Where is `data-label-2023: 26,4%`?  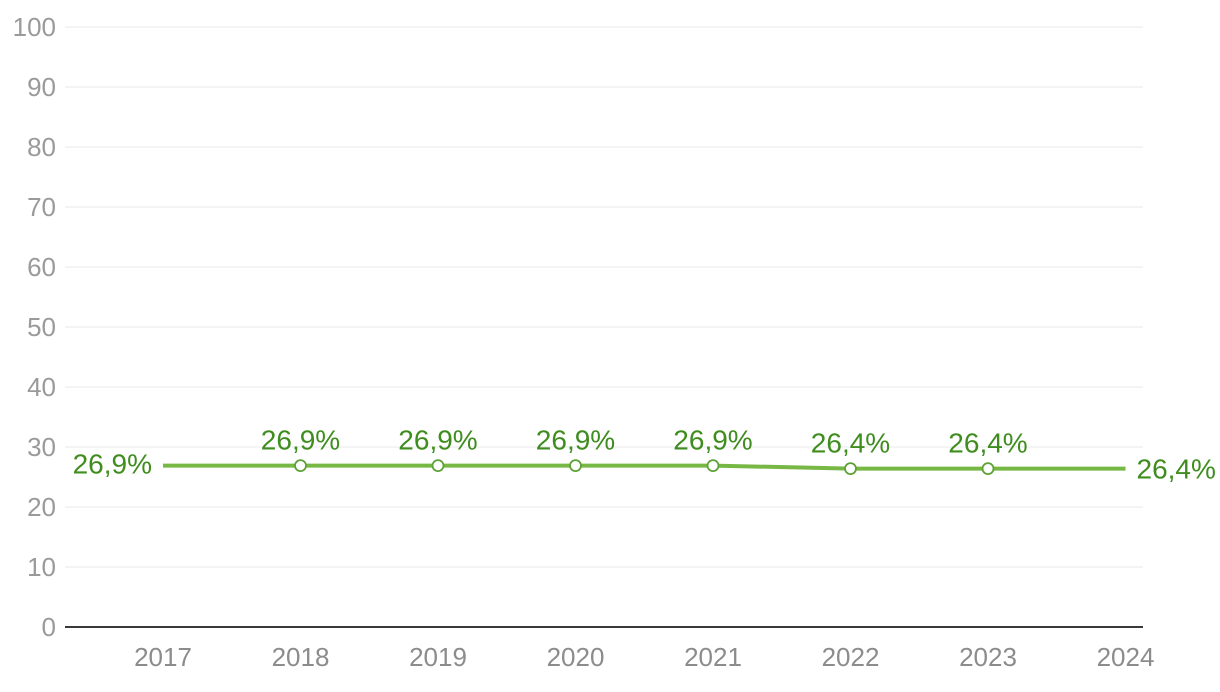
data-label-2023: 26,4% is located at coordinates (987, 443).